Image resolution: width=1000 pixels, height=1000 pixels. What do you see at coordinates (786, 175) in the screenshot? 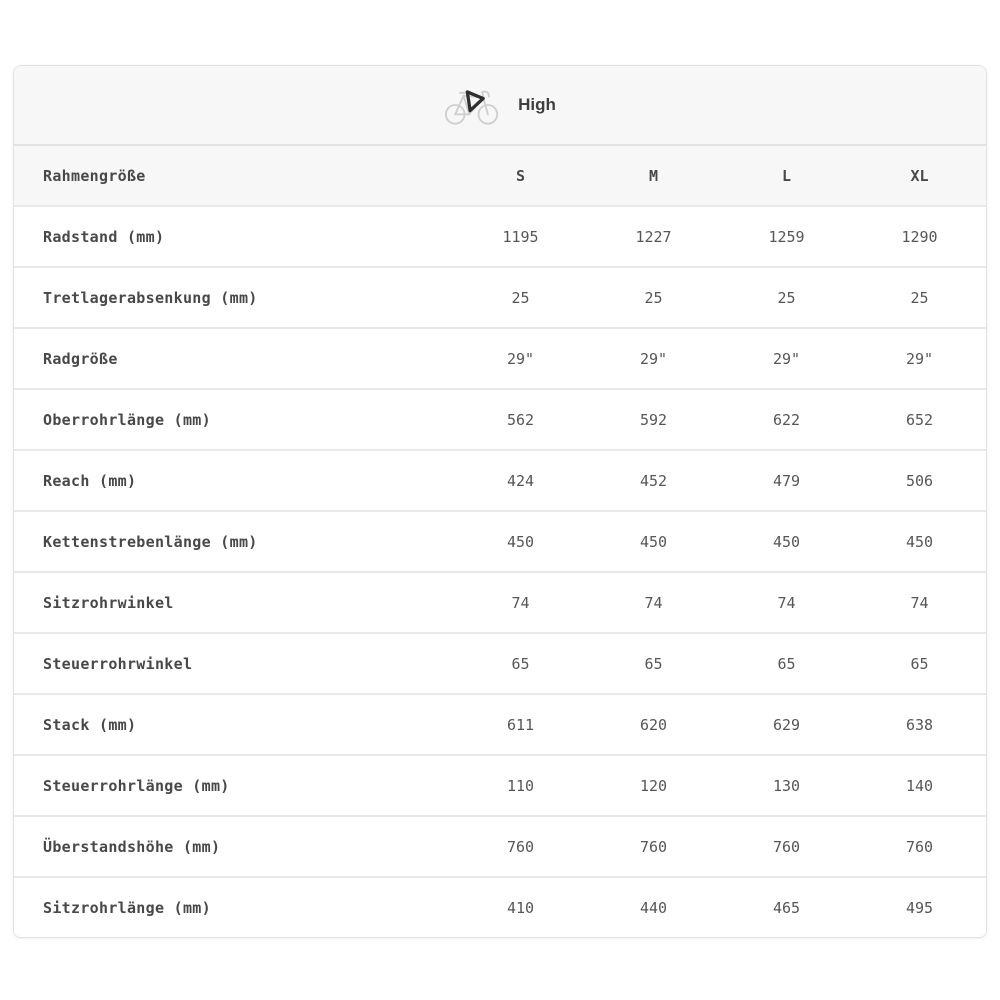
I see `column-header-l: L` at bounding box center [786, 175].